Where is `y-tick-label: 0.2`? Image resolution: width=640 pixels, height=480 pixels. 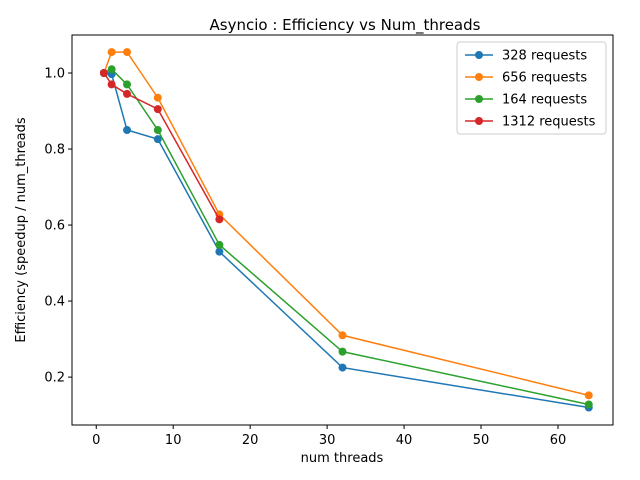 y-tick-label: 0.2 is located at coordinates (54, 378).